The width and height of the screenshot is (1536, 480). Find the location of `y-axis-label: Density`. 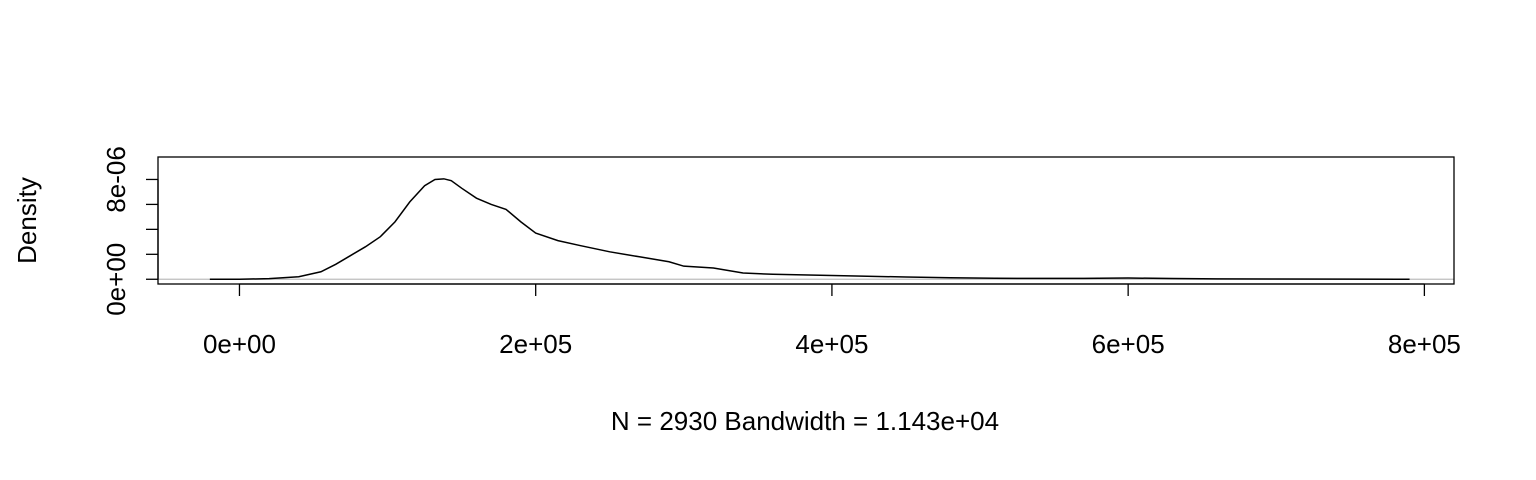

y-axis-label: Density is located at coordinates (27, 220).